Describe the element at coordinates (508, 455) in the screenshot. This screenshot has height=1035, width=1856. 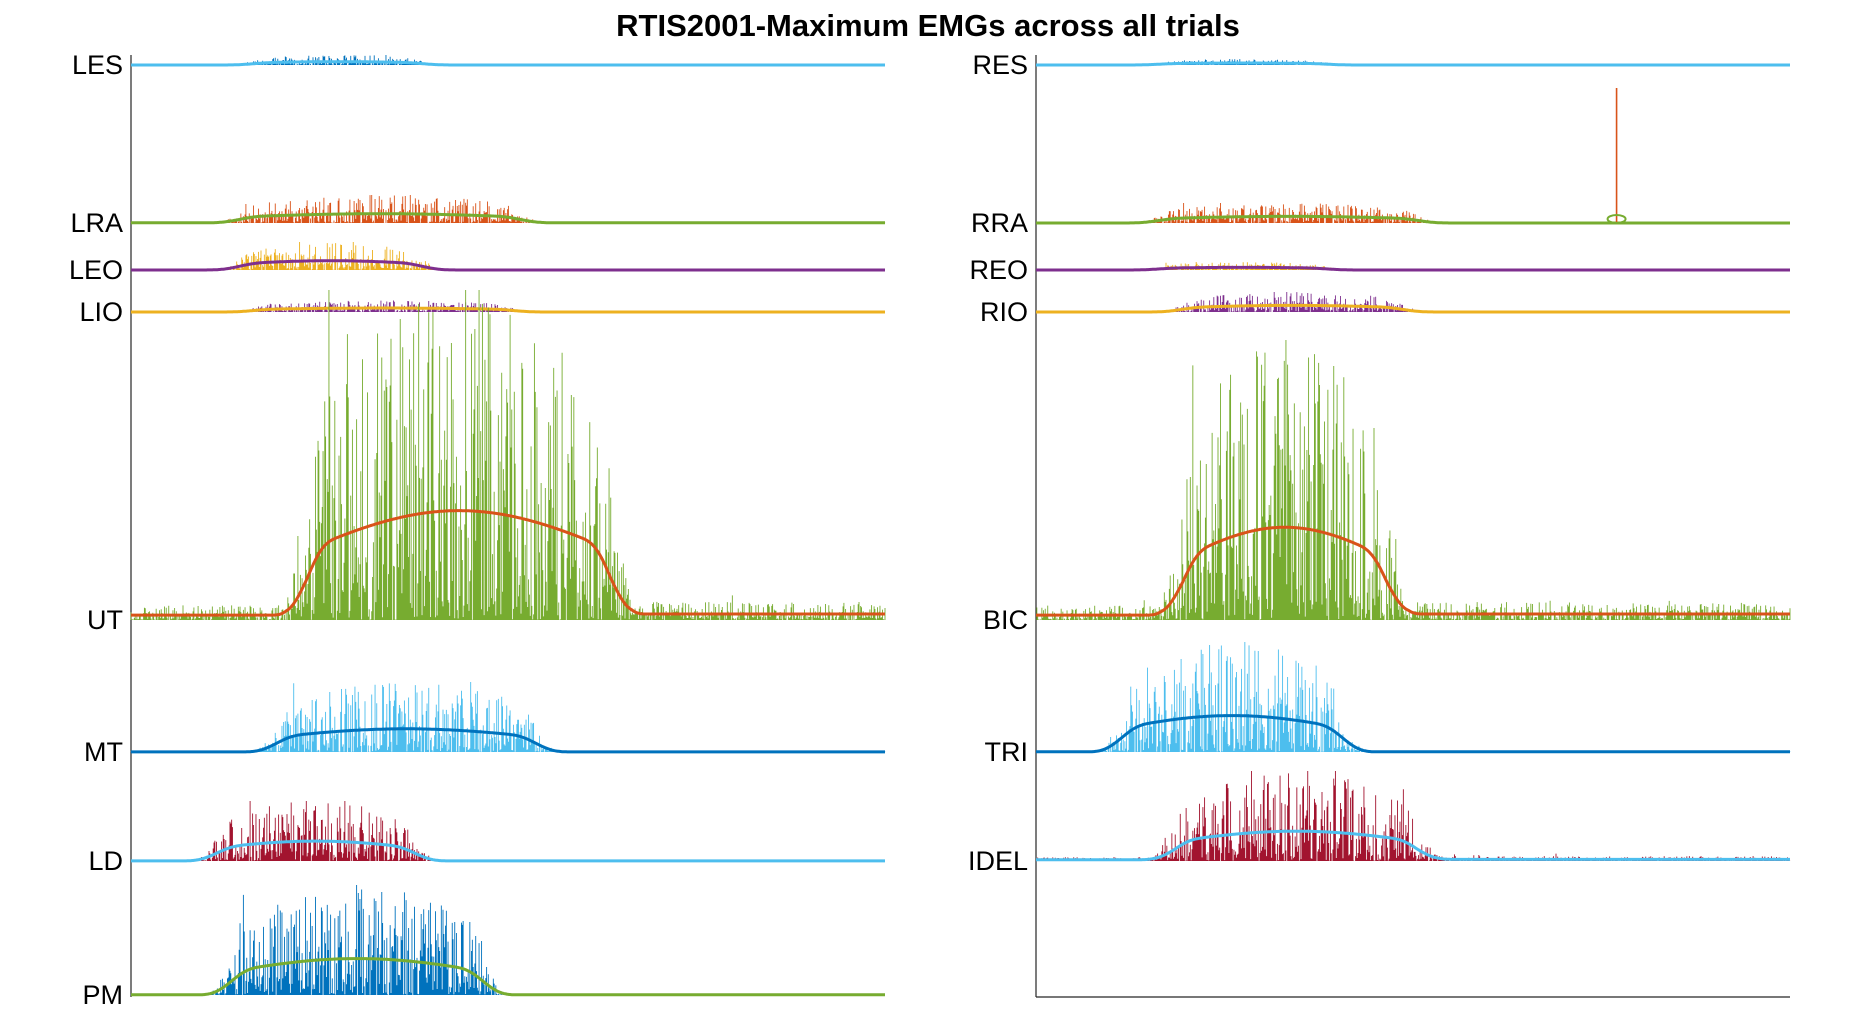
I see `raw-emg-ut` at that location.